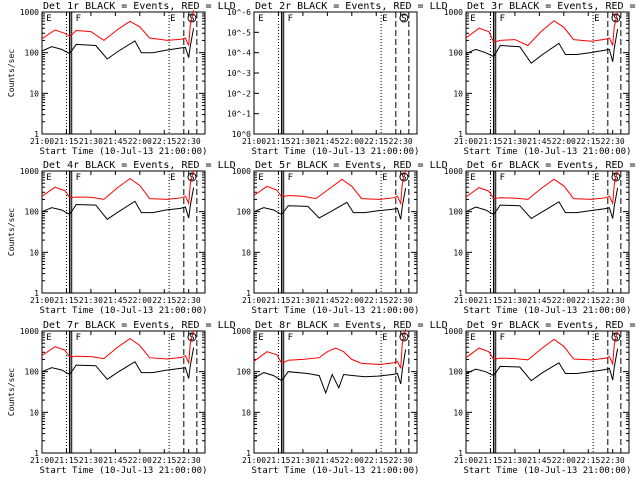  I want to click on y-tick-label: 10^-4, so click(239, 53).